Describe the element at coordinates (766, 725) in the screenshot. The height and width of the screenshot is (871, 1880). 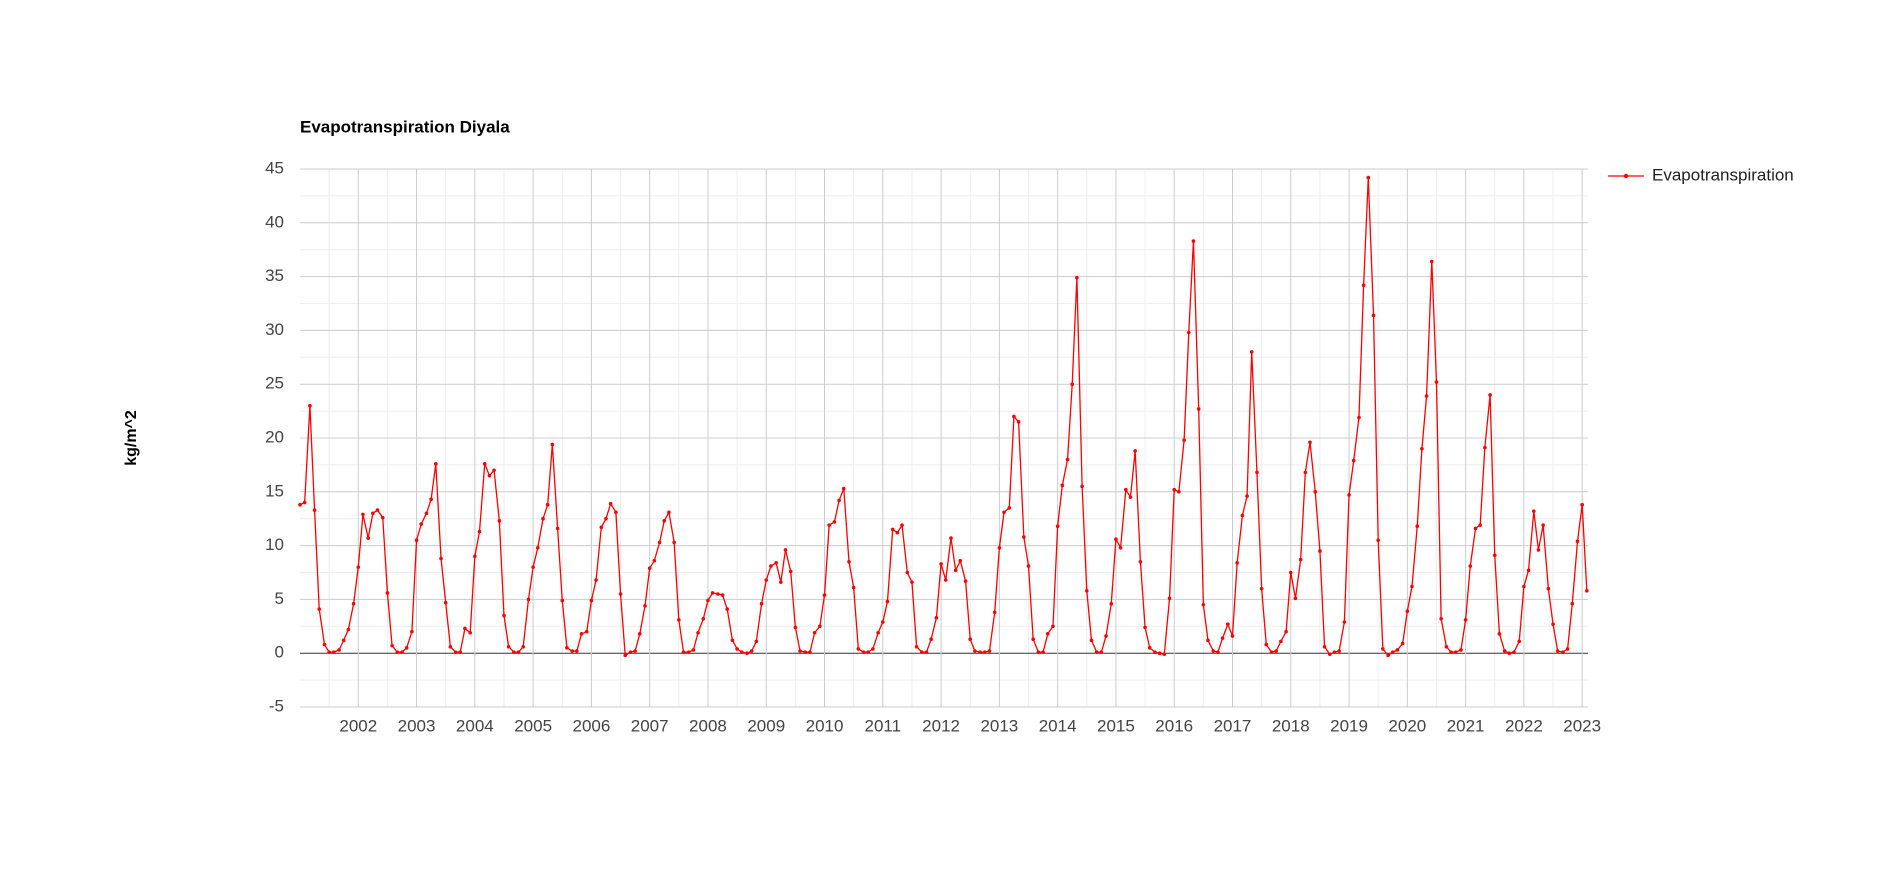
I see `x-tick-label: 2009` at that location.